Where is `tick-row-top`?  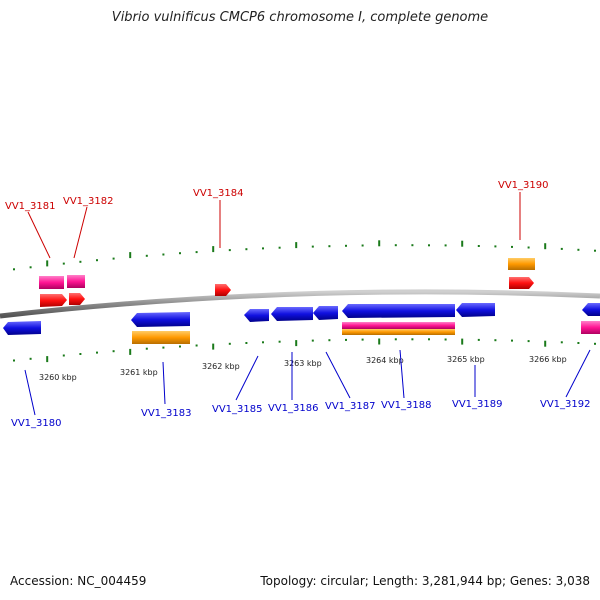
tick-row-top is located at coordinates (304, 255).